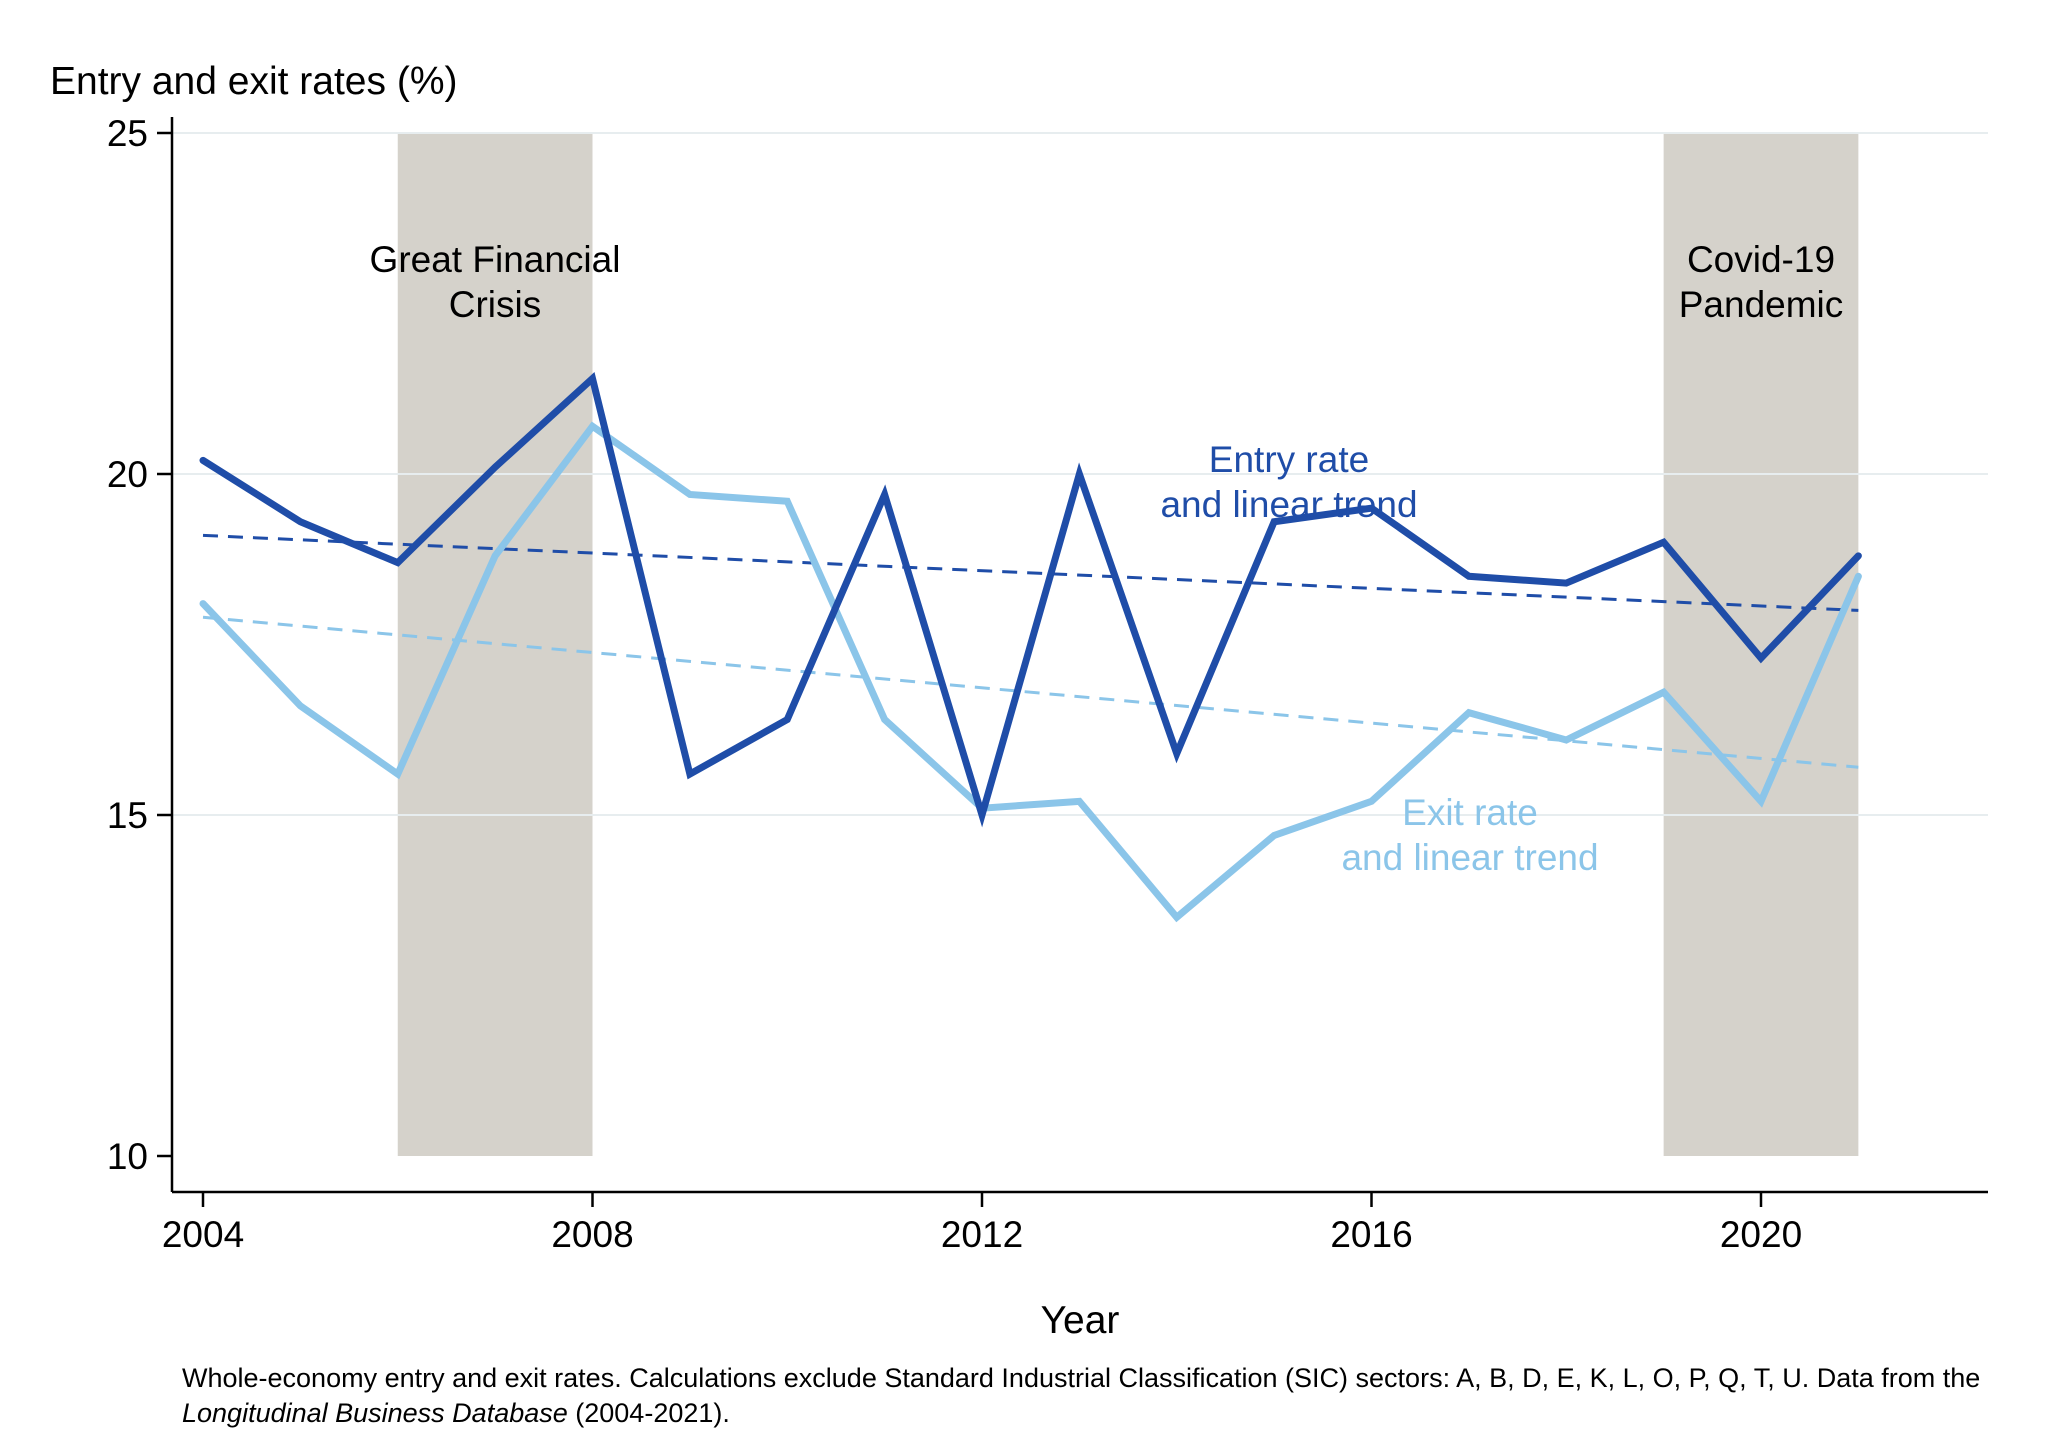 The height and width of the screenshot is (1438, 2058). What do you see at coordinates (127, 133) in the screenshot?
I see `y-tick-label-25: 25` at bounding box center [127, 133].